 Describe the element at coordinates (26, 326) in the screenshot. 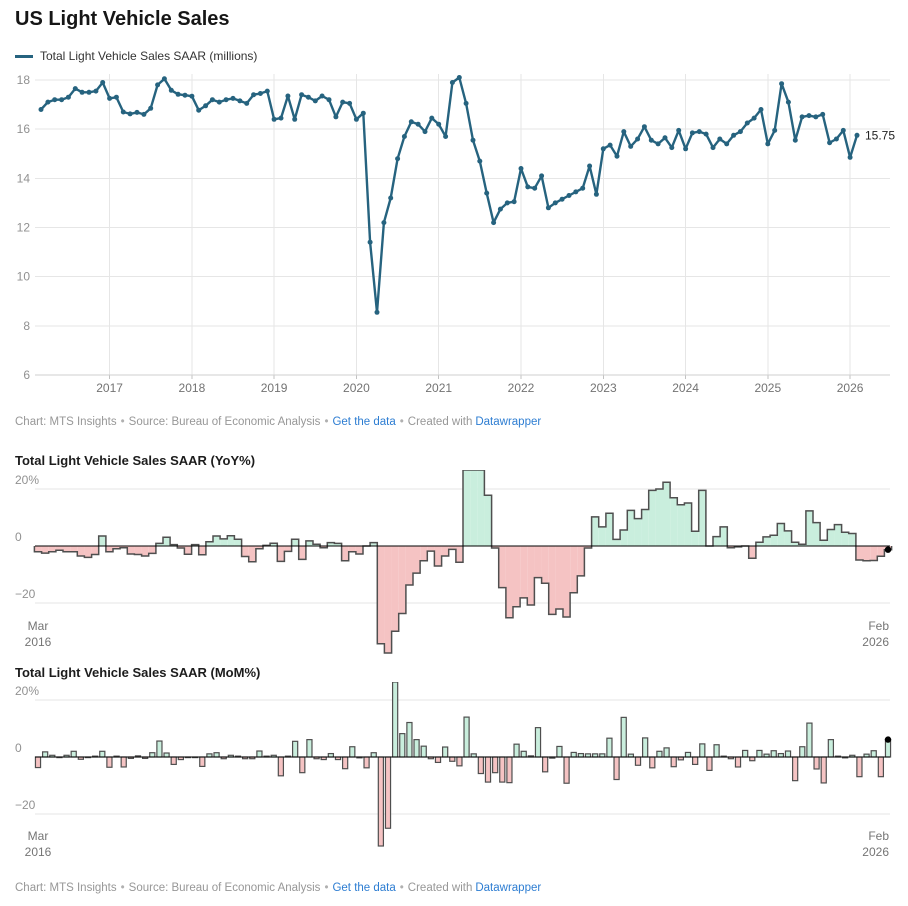

I see `svg-text: 8` at that location.